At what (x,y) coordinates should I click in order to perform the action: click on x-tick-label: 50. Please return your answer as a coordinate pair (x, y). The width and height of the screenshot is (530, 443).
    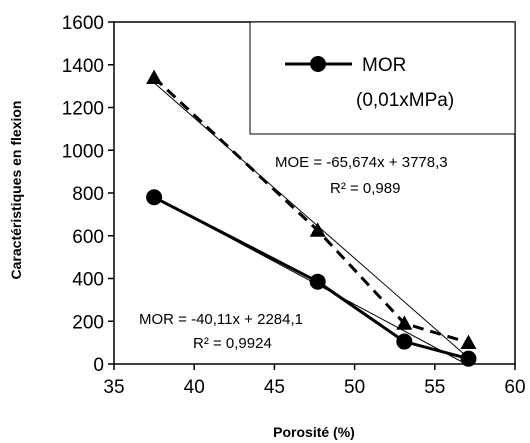
    Looking at the image, I should click on (354, 387).